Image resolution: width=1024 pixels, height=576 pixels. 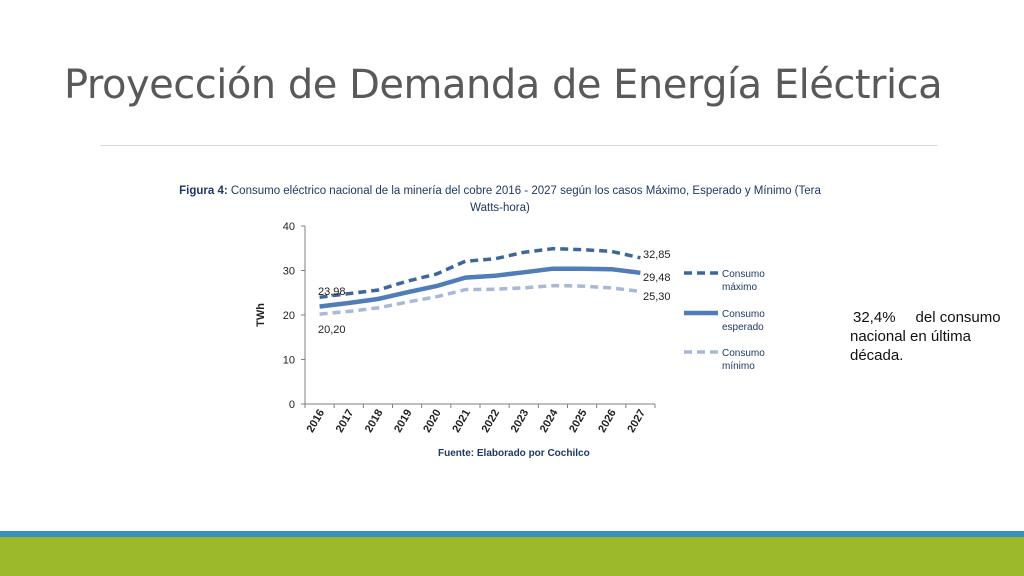 What do you see at coordinates (636, 421) in the screenshot?
I see `x-tick-label: 2027` at bounding box center [636, 421].